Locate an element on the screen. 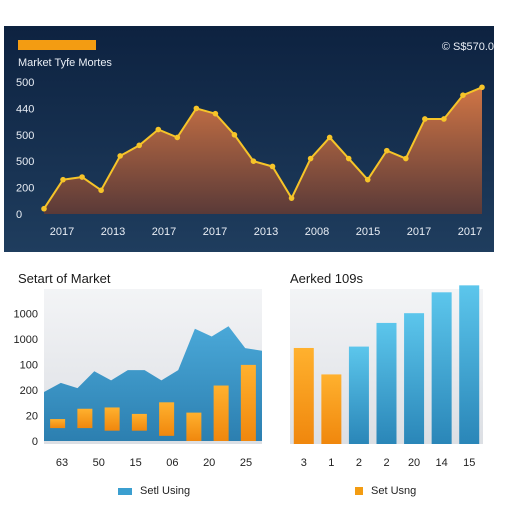 The image size is (512, 512). x-tick-label: 06 is located at coordinates (172, 463).